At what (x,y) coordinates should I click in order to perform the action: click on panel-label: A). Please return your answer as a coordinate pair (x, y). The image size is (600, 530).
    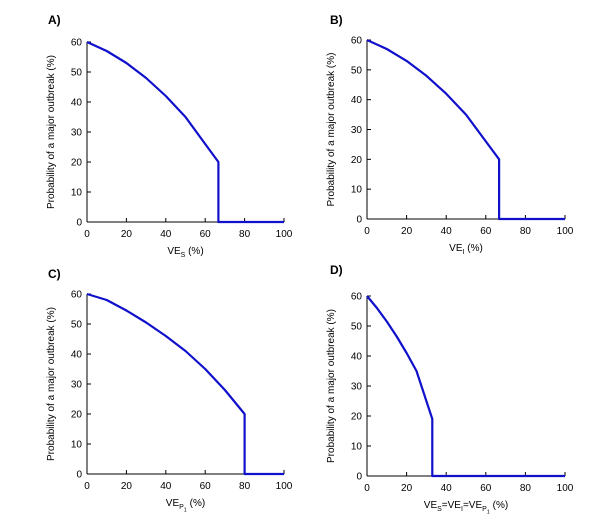
    Looking at the image, I should click on (54, 20).